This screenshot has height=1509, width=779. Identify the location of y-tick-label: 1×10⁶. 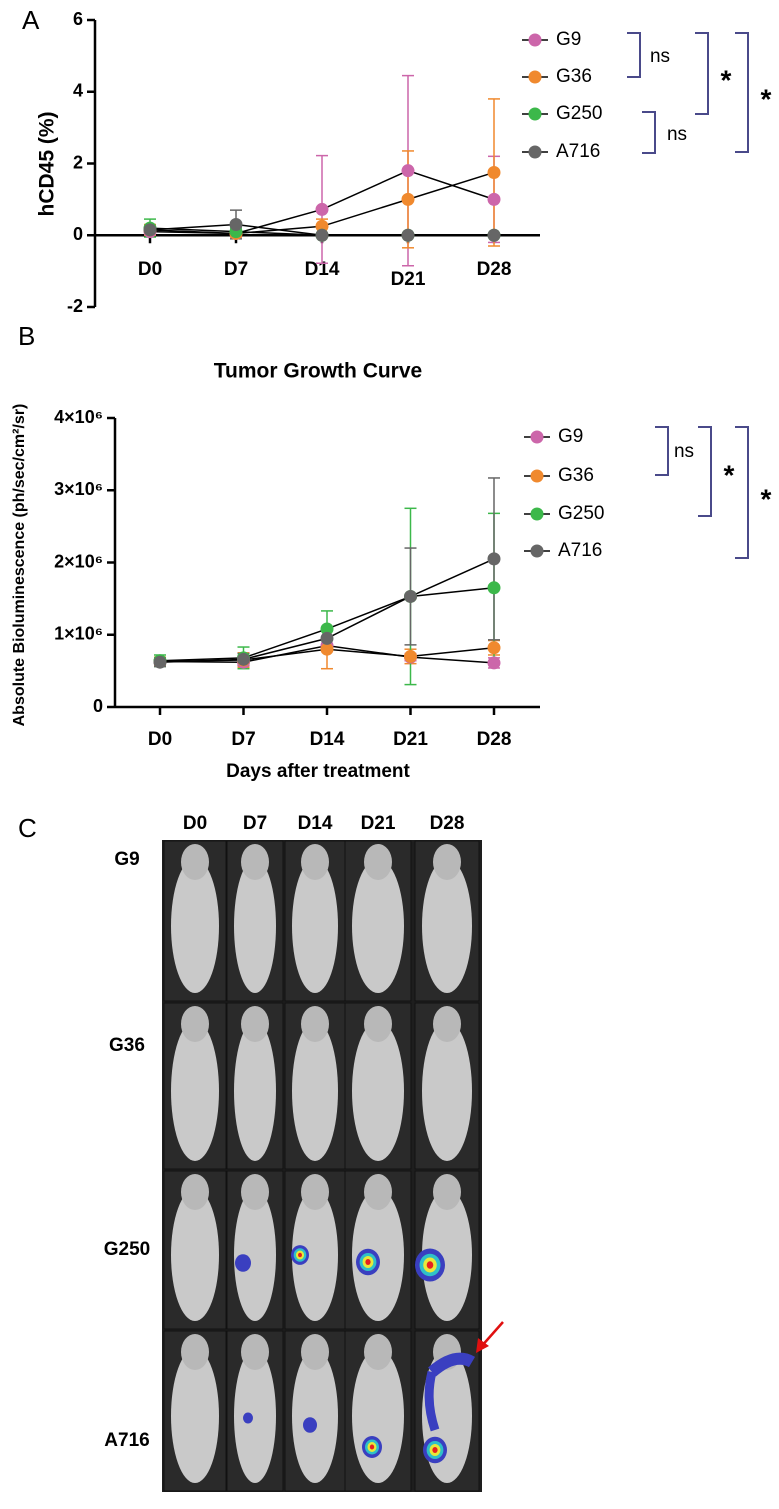
(78, 634).